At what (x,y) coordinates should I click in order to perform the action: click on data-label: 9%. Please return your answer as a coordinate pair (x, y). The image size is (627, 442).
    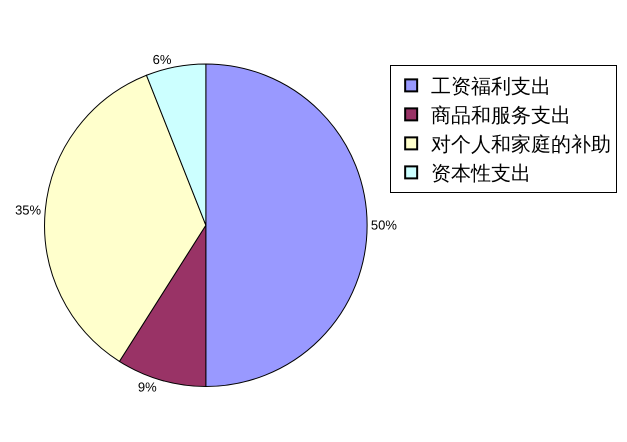
    Looking at the image, I should click on (148, 387).